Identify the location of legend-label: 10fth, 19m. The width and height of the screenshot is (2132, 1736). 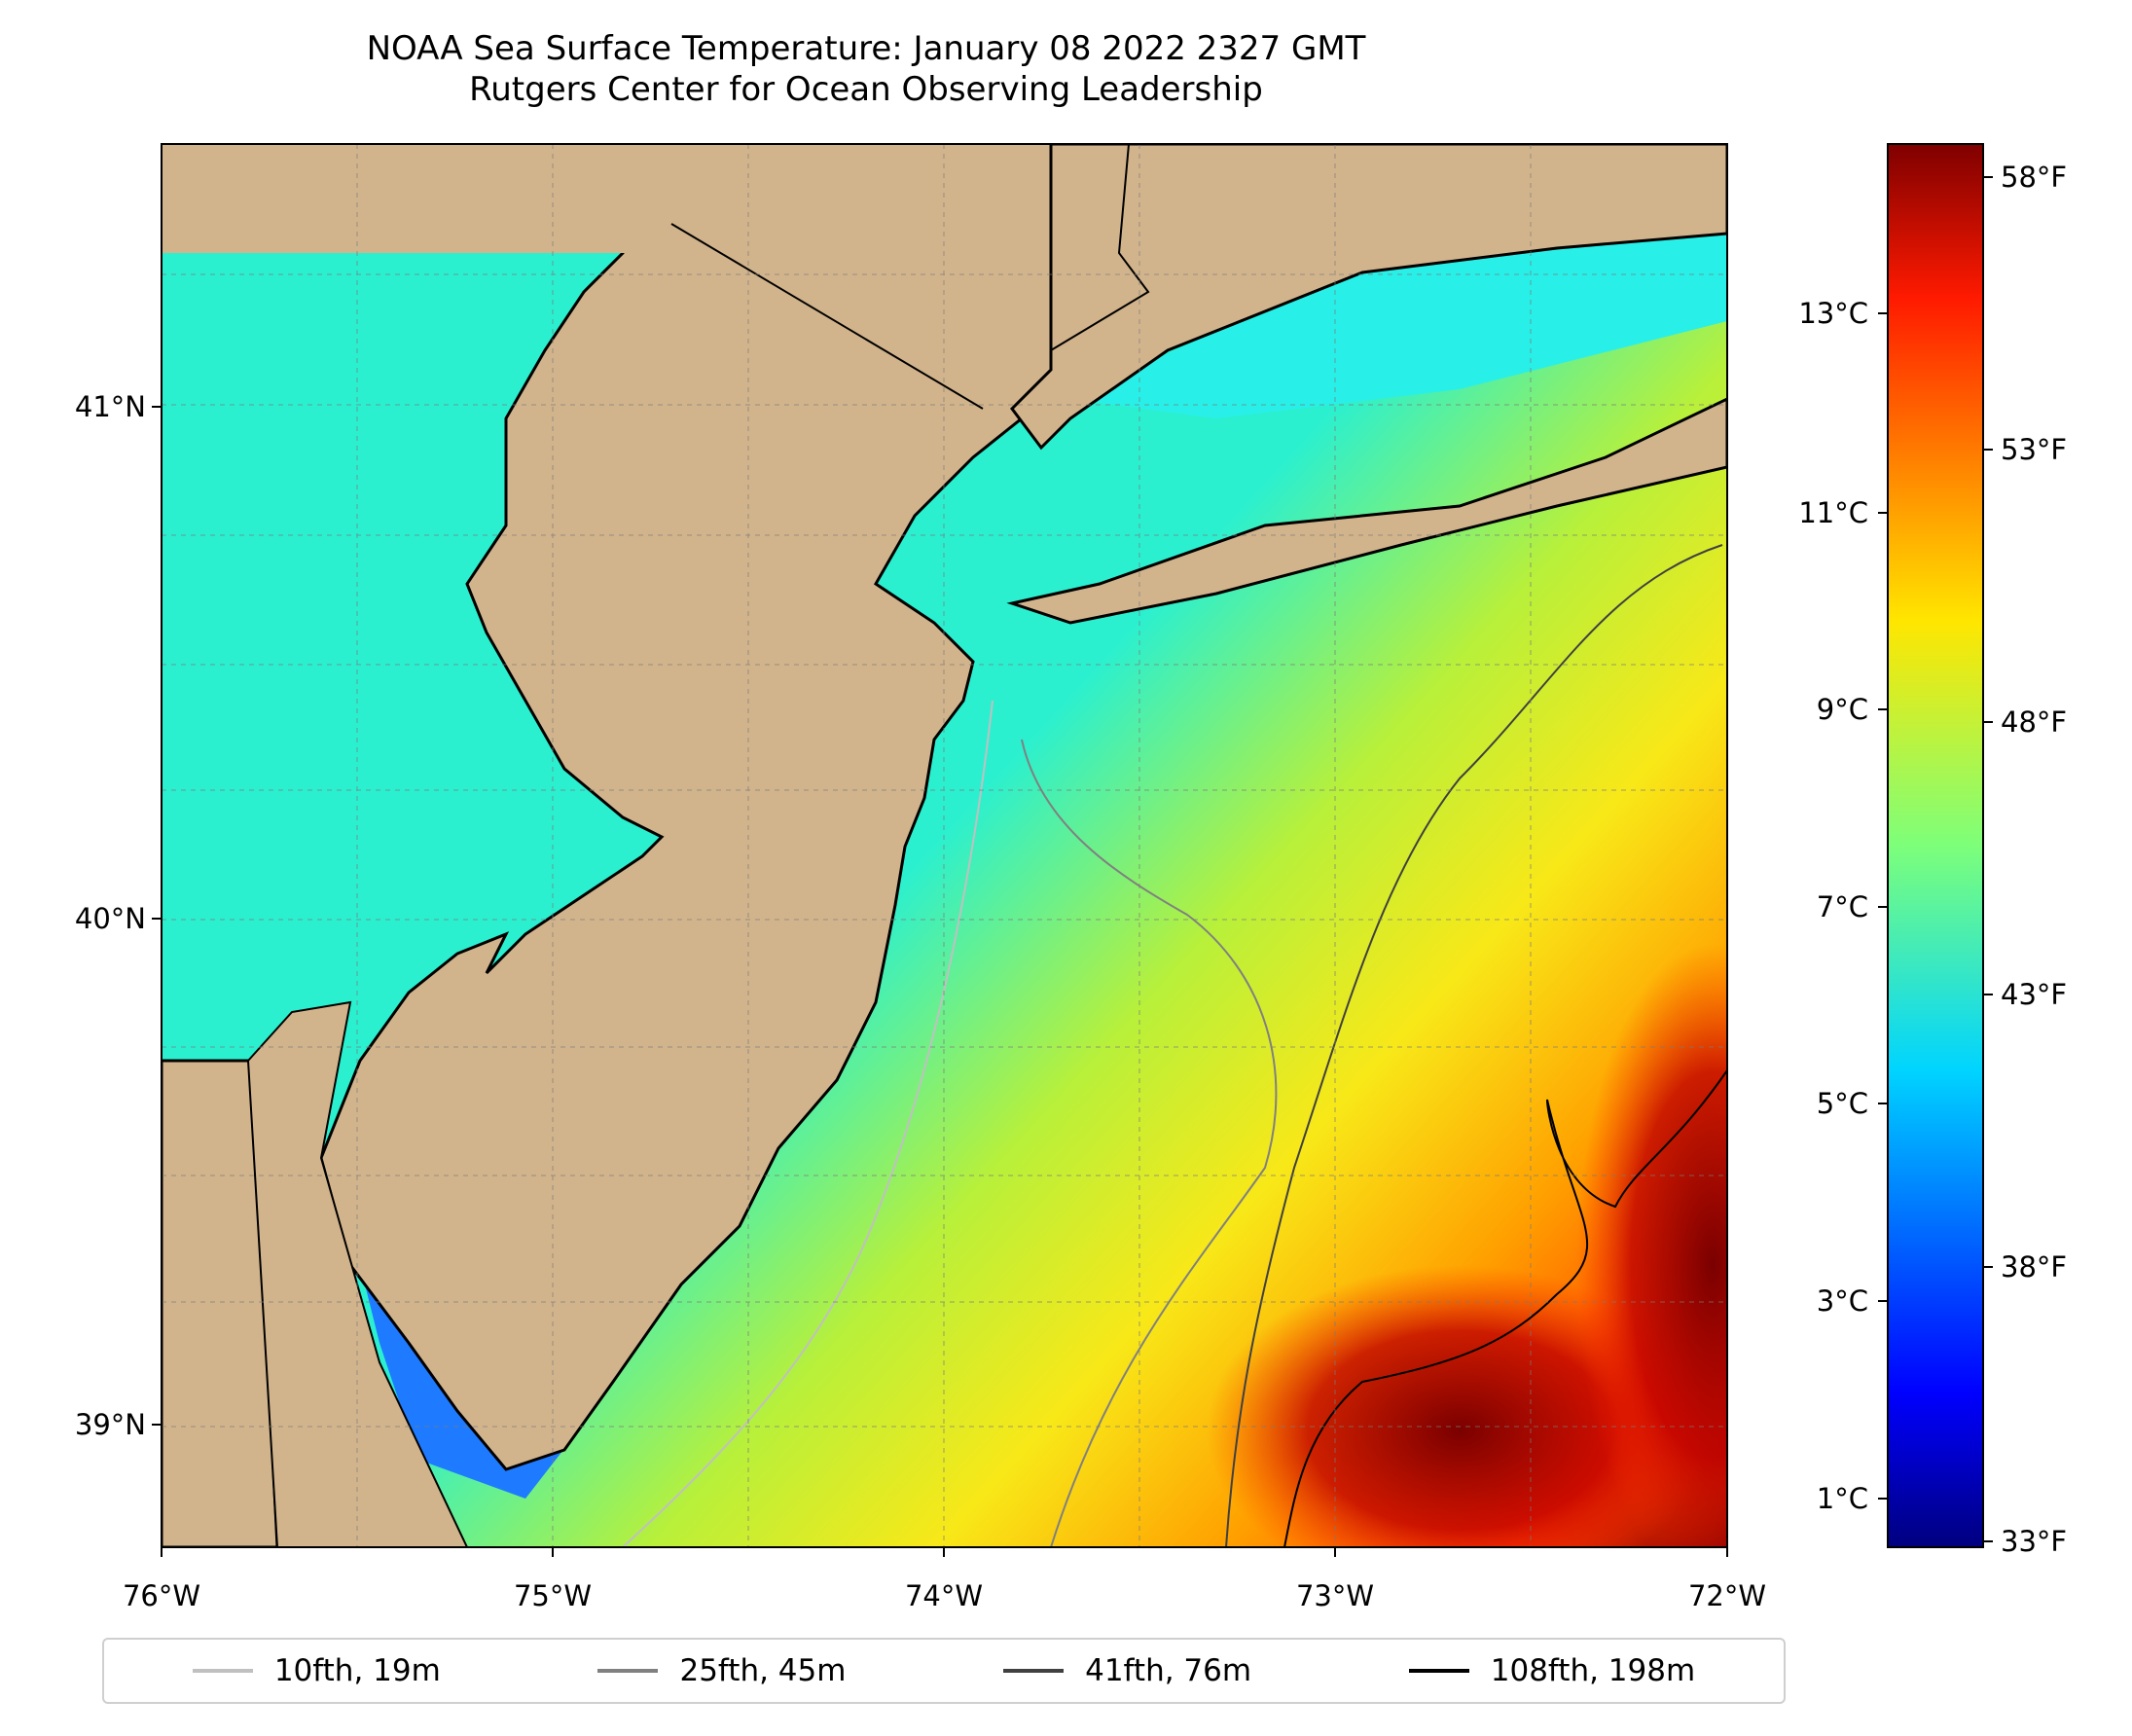
(357, 1671).